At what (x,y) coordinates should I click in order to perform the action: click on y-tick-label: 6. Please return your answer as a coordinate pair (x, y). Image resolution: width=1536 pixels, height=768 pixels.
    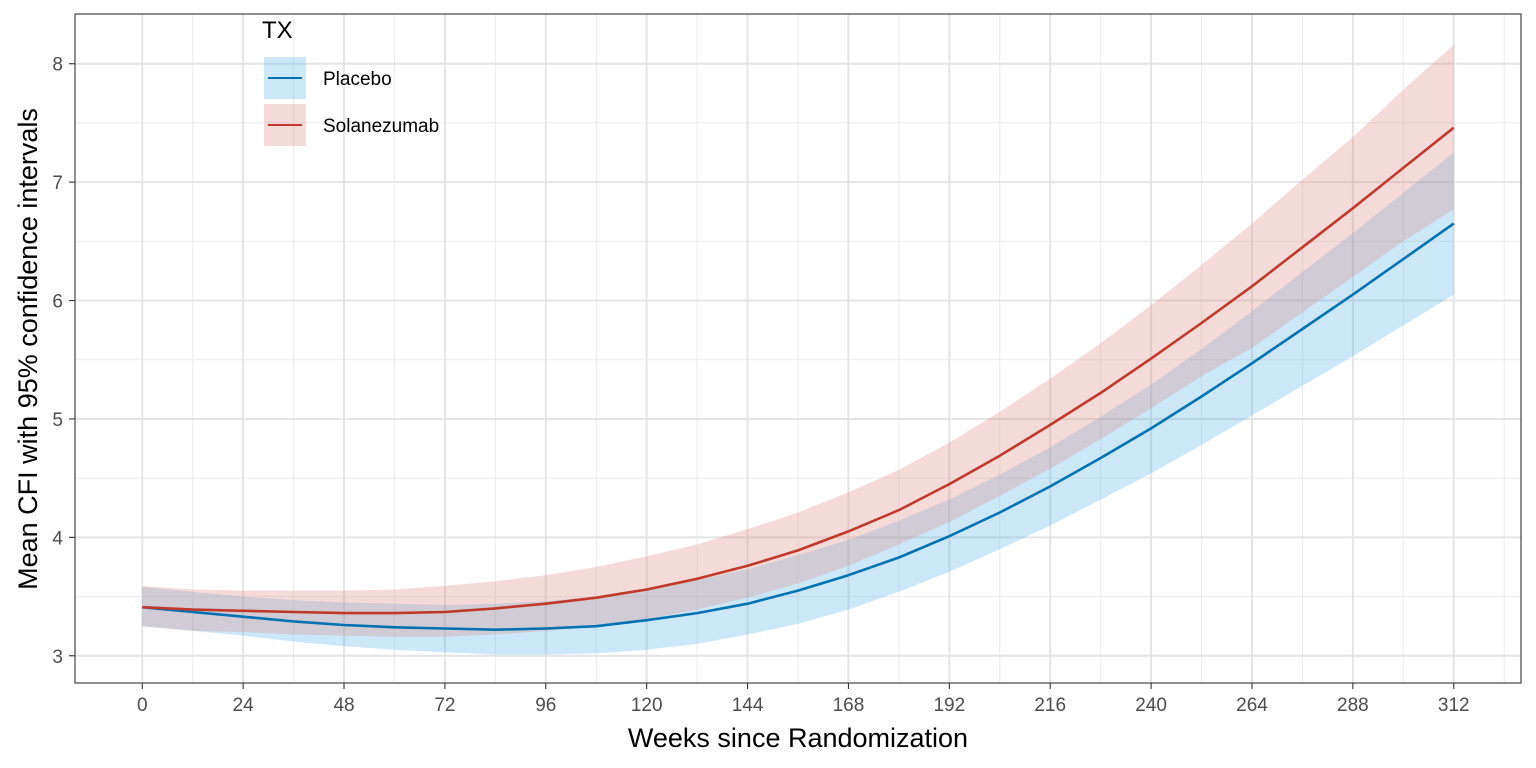
    Looking at the image, I should click on (57, 302).